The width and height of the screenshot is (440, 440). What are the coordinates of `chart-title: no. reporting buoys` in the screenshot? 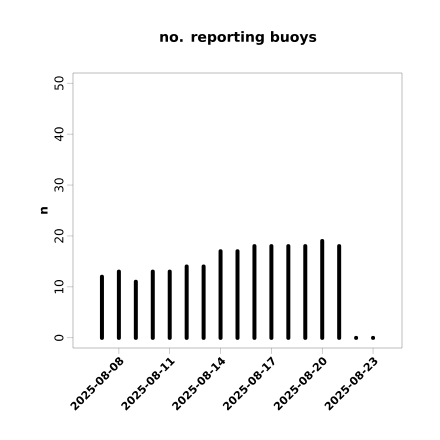 It's located at (238, 38).